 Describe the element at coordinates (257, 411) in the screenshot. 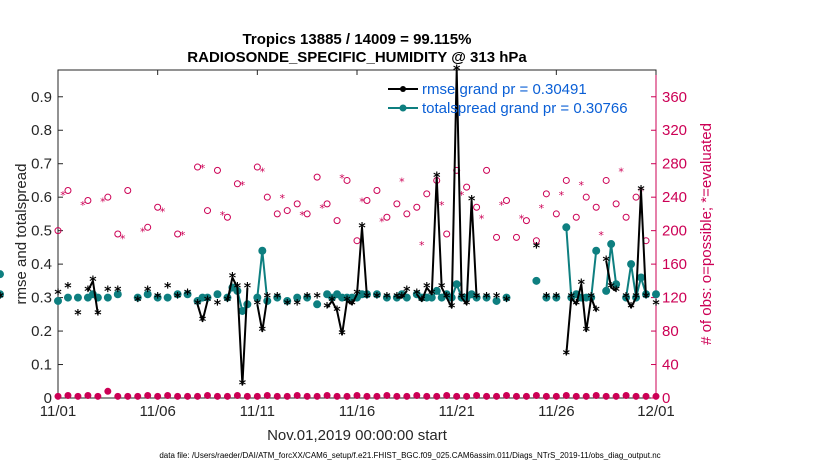

I see `x-tick-label: 11/11` at that location.